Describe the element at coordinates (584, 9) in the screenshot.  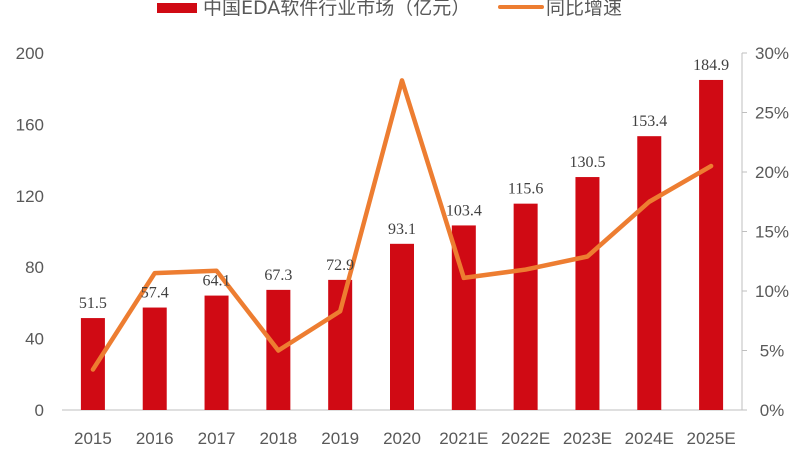
I see `legend-label-line: 同比增速` at that location.